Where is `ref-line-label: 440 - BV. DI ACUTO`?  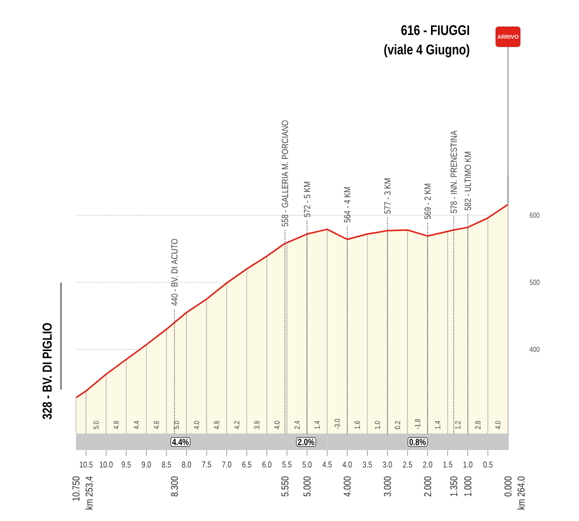
ref-line-label: 440 - BV. DI ACUTO is located at coordinates (174, 272).